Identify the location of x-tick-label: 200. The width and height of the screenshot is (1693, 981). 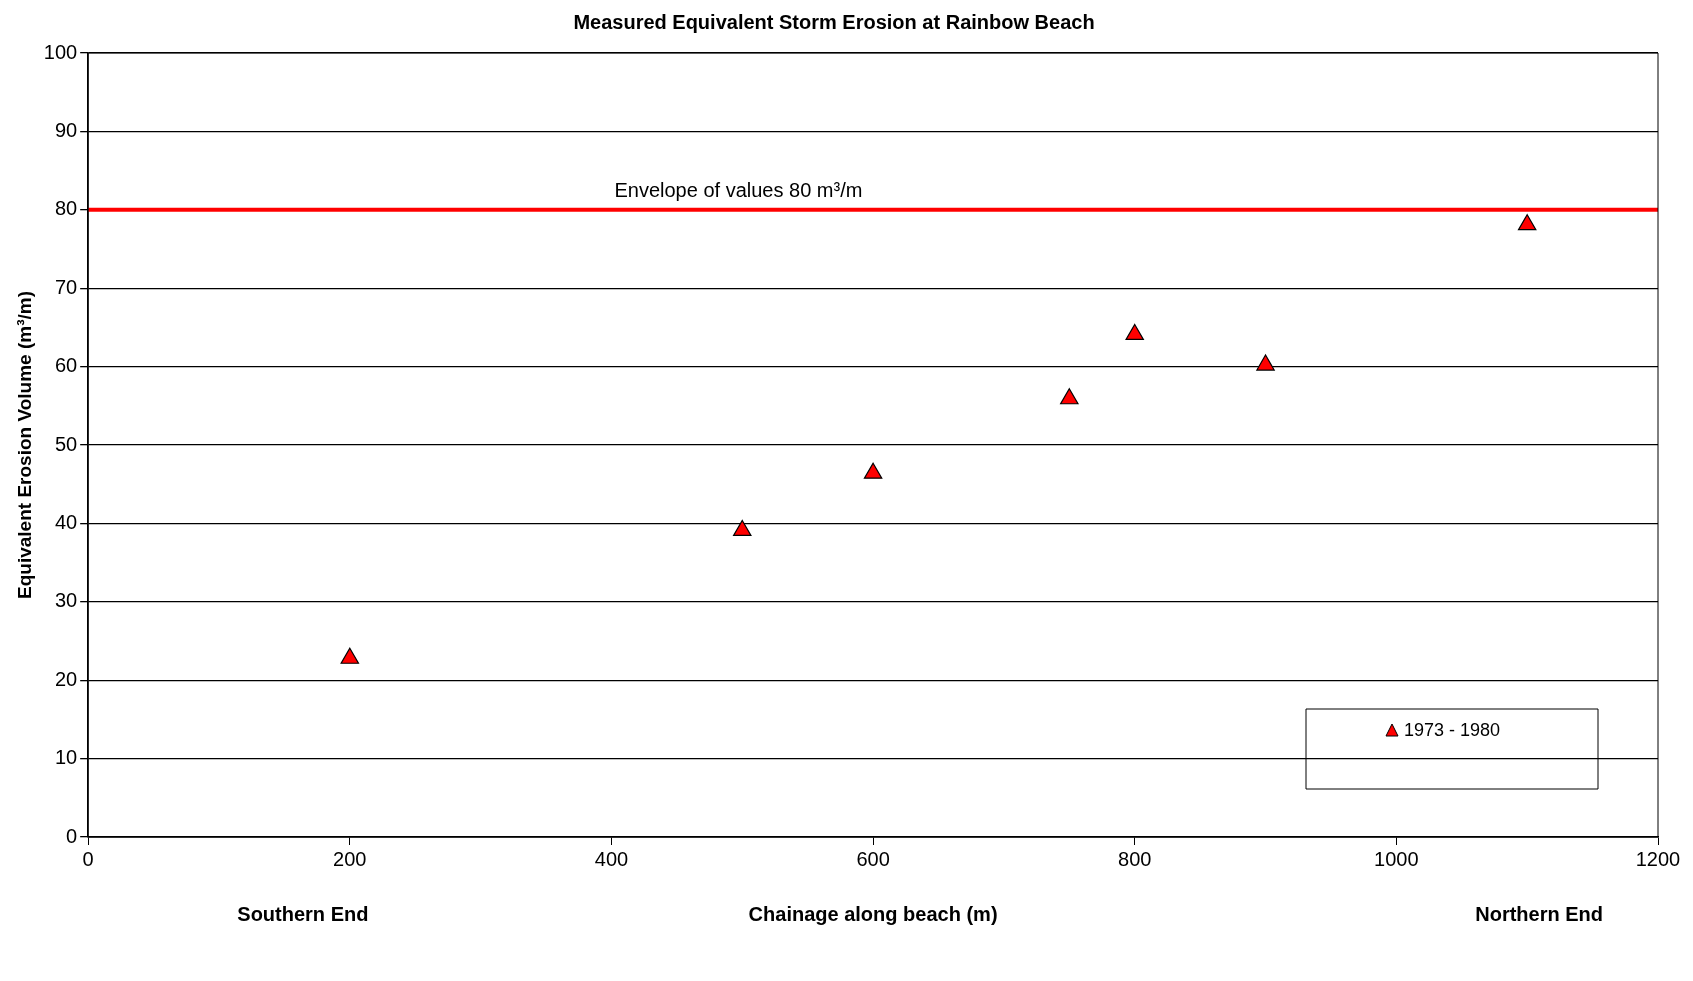
(350, 858).